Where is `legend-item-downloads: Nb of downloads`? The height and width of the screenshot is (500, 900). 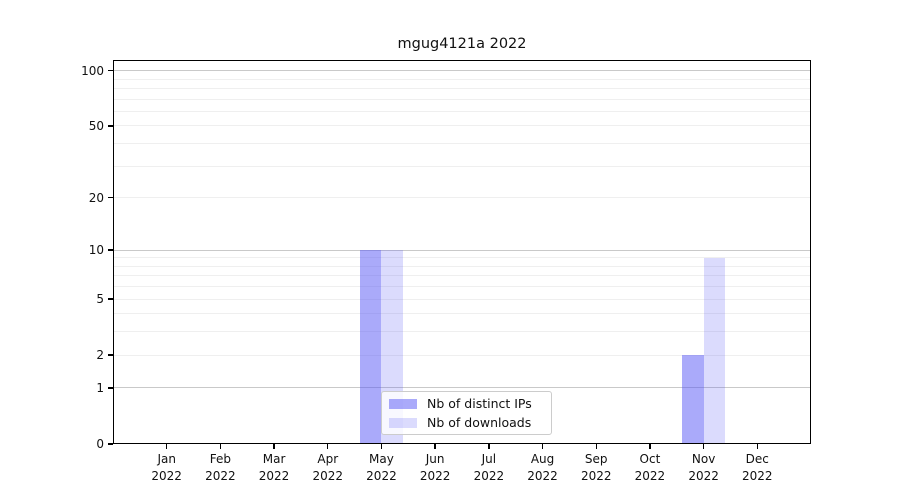
legend-item-downloads: Nb of downloads is located at coordinates (466, 422).